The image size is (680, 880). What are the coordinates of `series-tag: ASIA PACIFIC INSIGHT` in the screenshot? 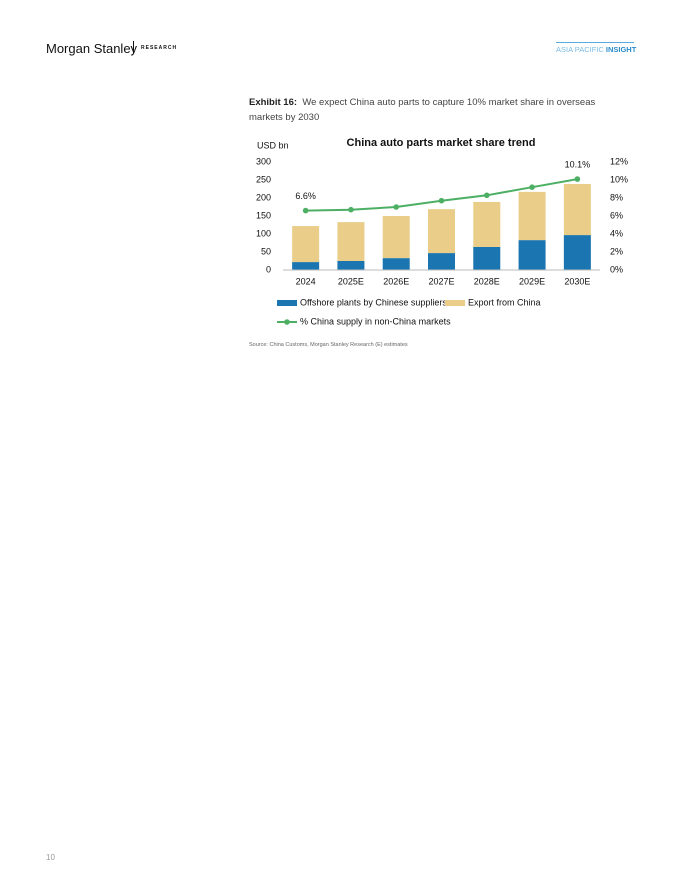 It's located at (596, 49).